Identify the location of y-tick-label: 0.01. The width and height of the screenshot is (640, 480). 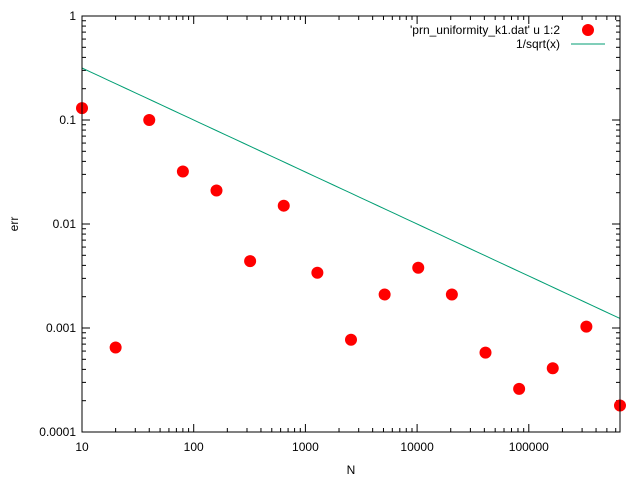
(65, 224).